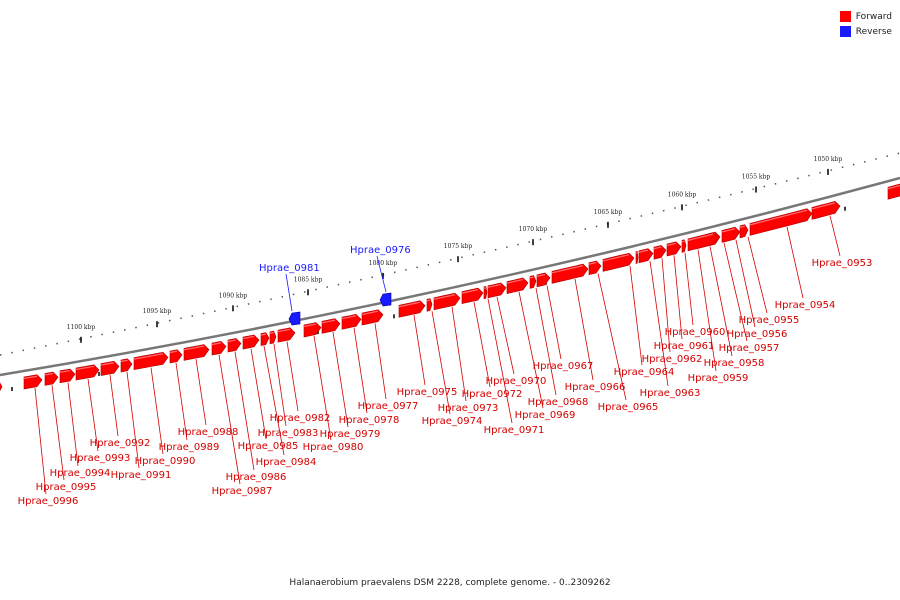 Image resolution: width=900 pixels, height=600 pixels. Describe the element at coordinates (749, 348) in the screenshot. I see `gene-label: Hprae_0957` at that location.